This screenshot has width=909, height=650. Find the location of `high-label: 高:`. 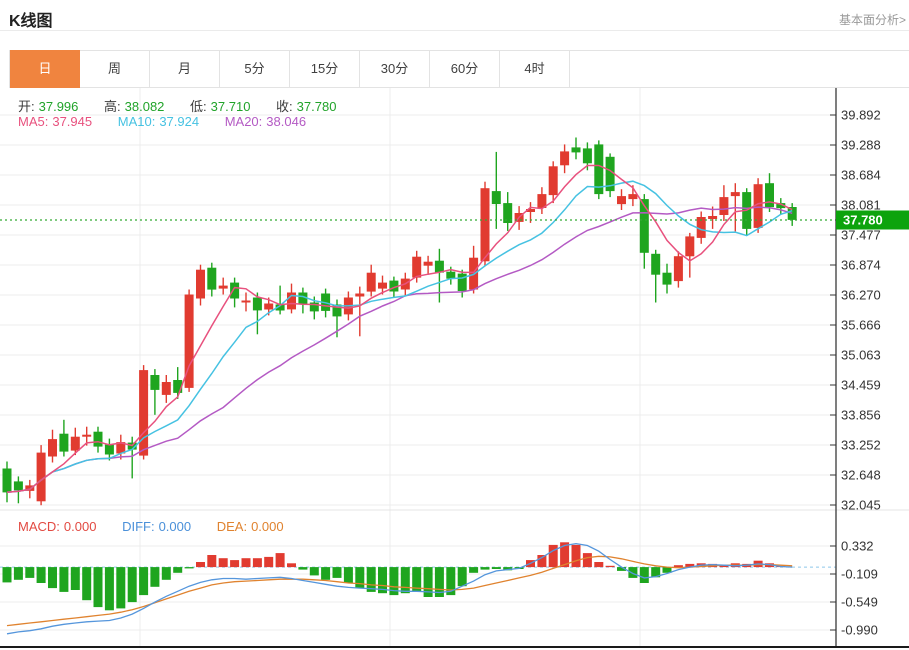

high-label: 高: is located at coordinates (112, 106).